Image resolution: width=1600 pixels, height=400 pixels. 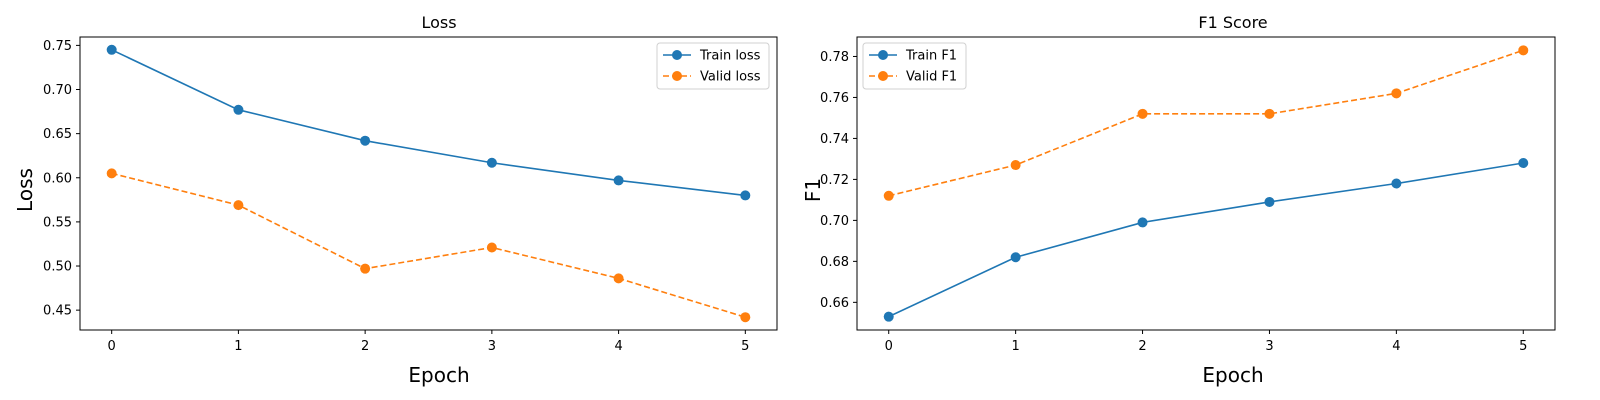 What do you see at coordinates (834, 303) in the screenshot?
I see `f1-y-tick-label: 0.66` at bounding box center [834, 303].